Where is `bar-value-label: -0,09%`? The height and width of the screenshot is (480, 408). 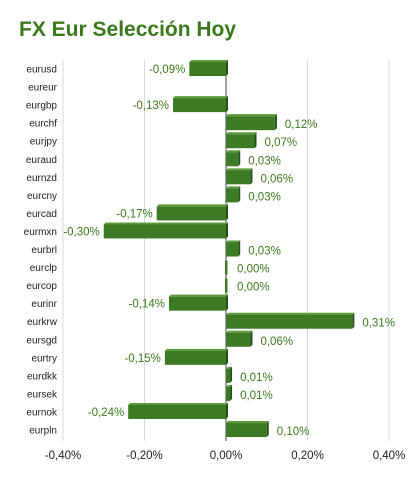
bar-value-label: -0,09% is located at coordinates (167, 70).